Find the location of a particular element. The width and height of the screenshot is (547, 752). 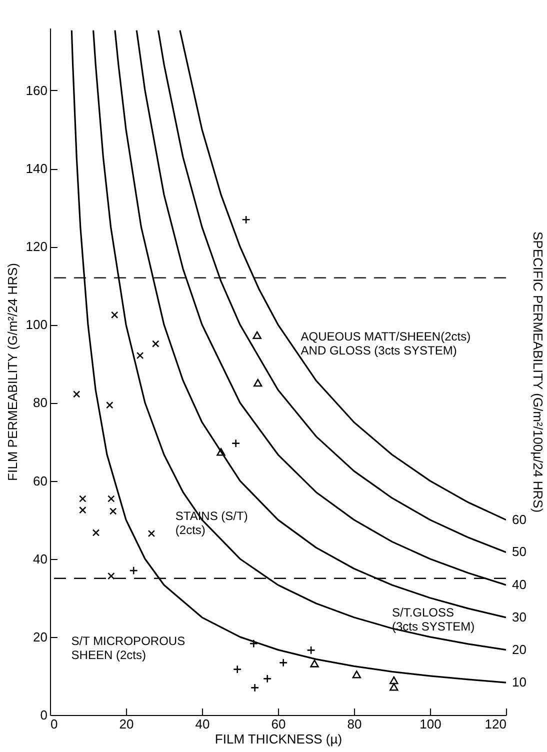

annotation: AQUEOUS MATT/SHEEN(2cts) AND GLOSS (3cts SYSTEM) is located at coordinates (385, 343).